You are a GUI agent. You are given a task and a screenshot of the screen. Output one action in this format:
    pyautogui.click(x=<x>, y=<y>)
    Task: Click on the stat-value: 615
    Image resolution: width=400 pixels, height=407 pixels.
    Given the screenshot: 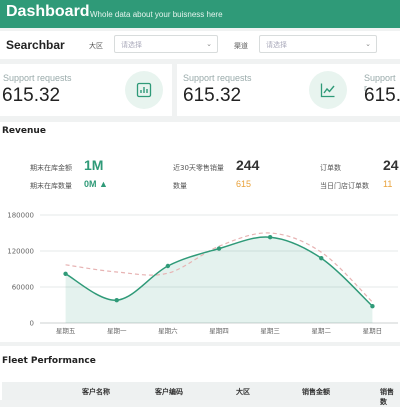 What is the action you would take?
    pyautogui.click(x=244, y=184)
    